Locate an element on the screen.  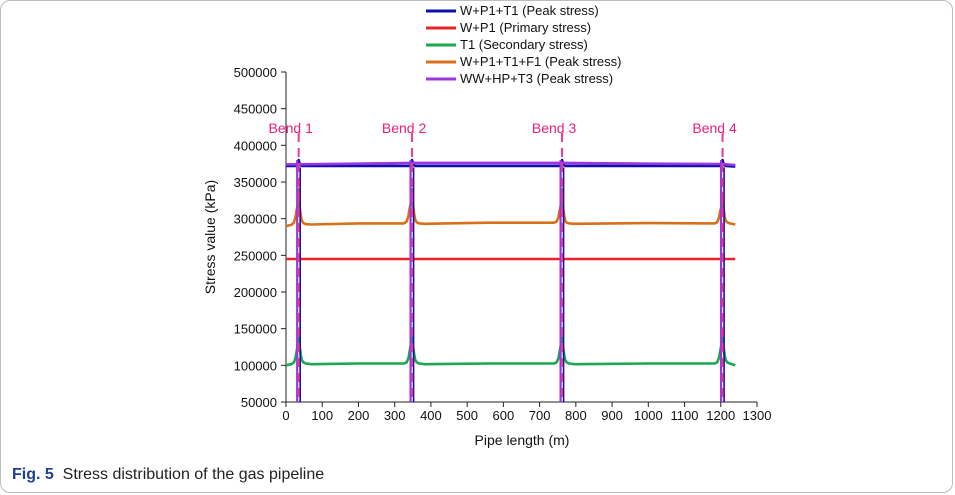
y-tick-label: 250000 is located at coordinates (255, 255).